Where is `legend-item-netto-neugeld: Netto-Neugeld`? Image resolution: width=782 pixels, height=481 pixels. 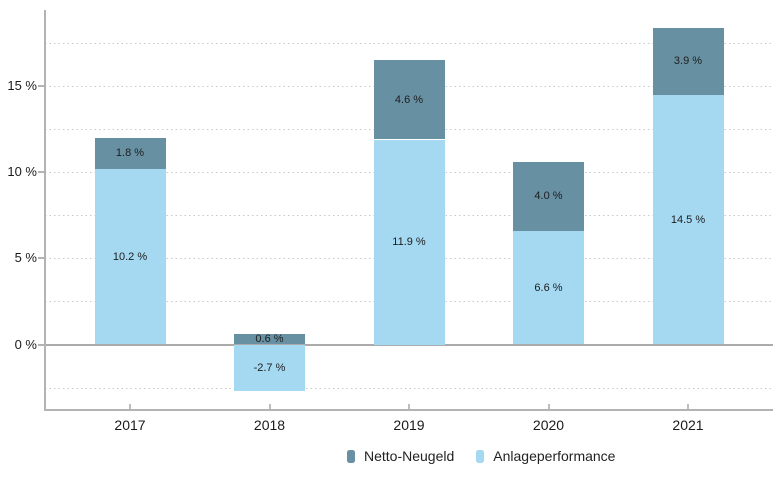 legend-item-netto-neugeld: Netto-Neugeld is located at coordinates (400, 456).